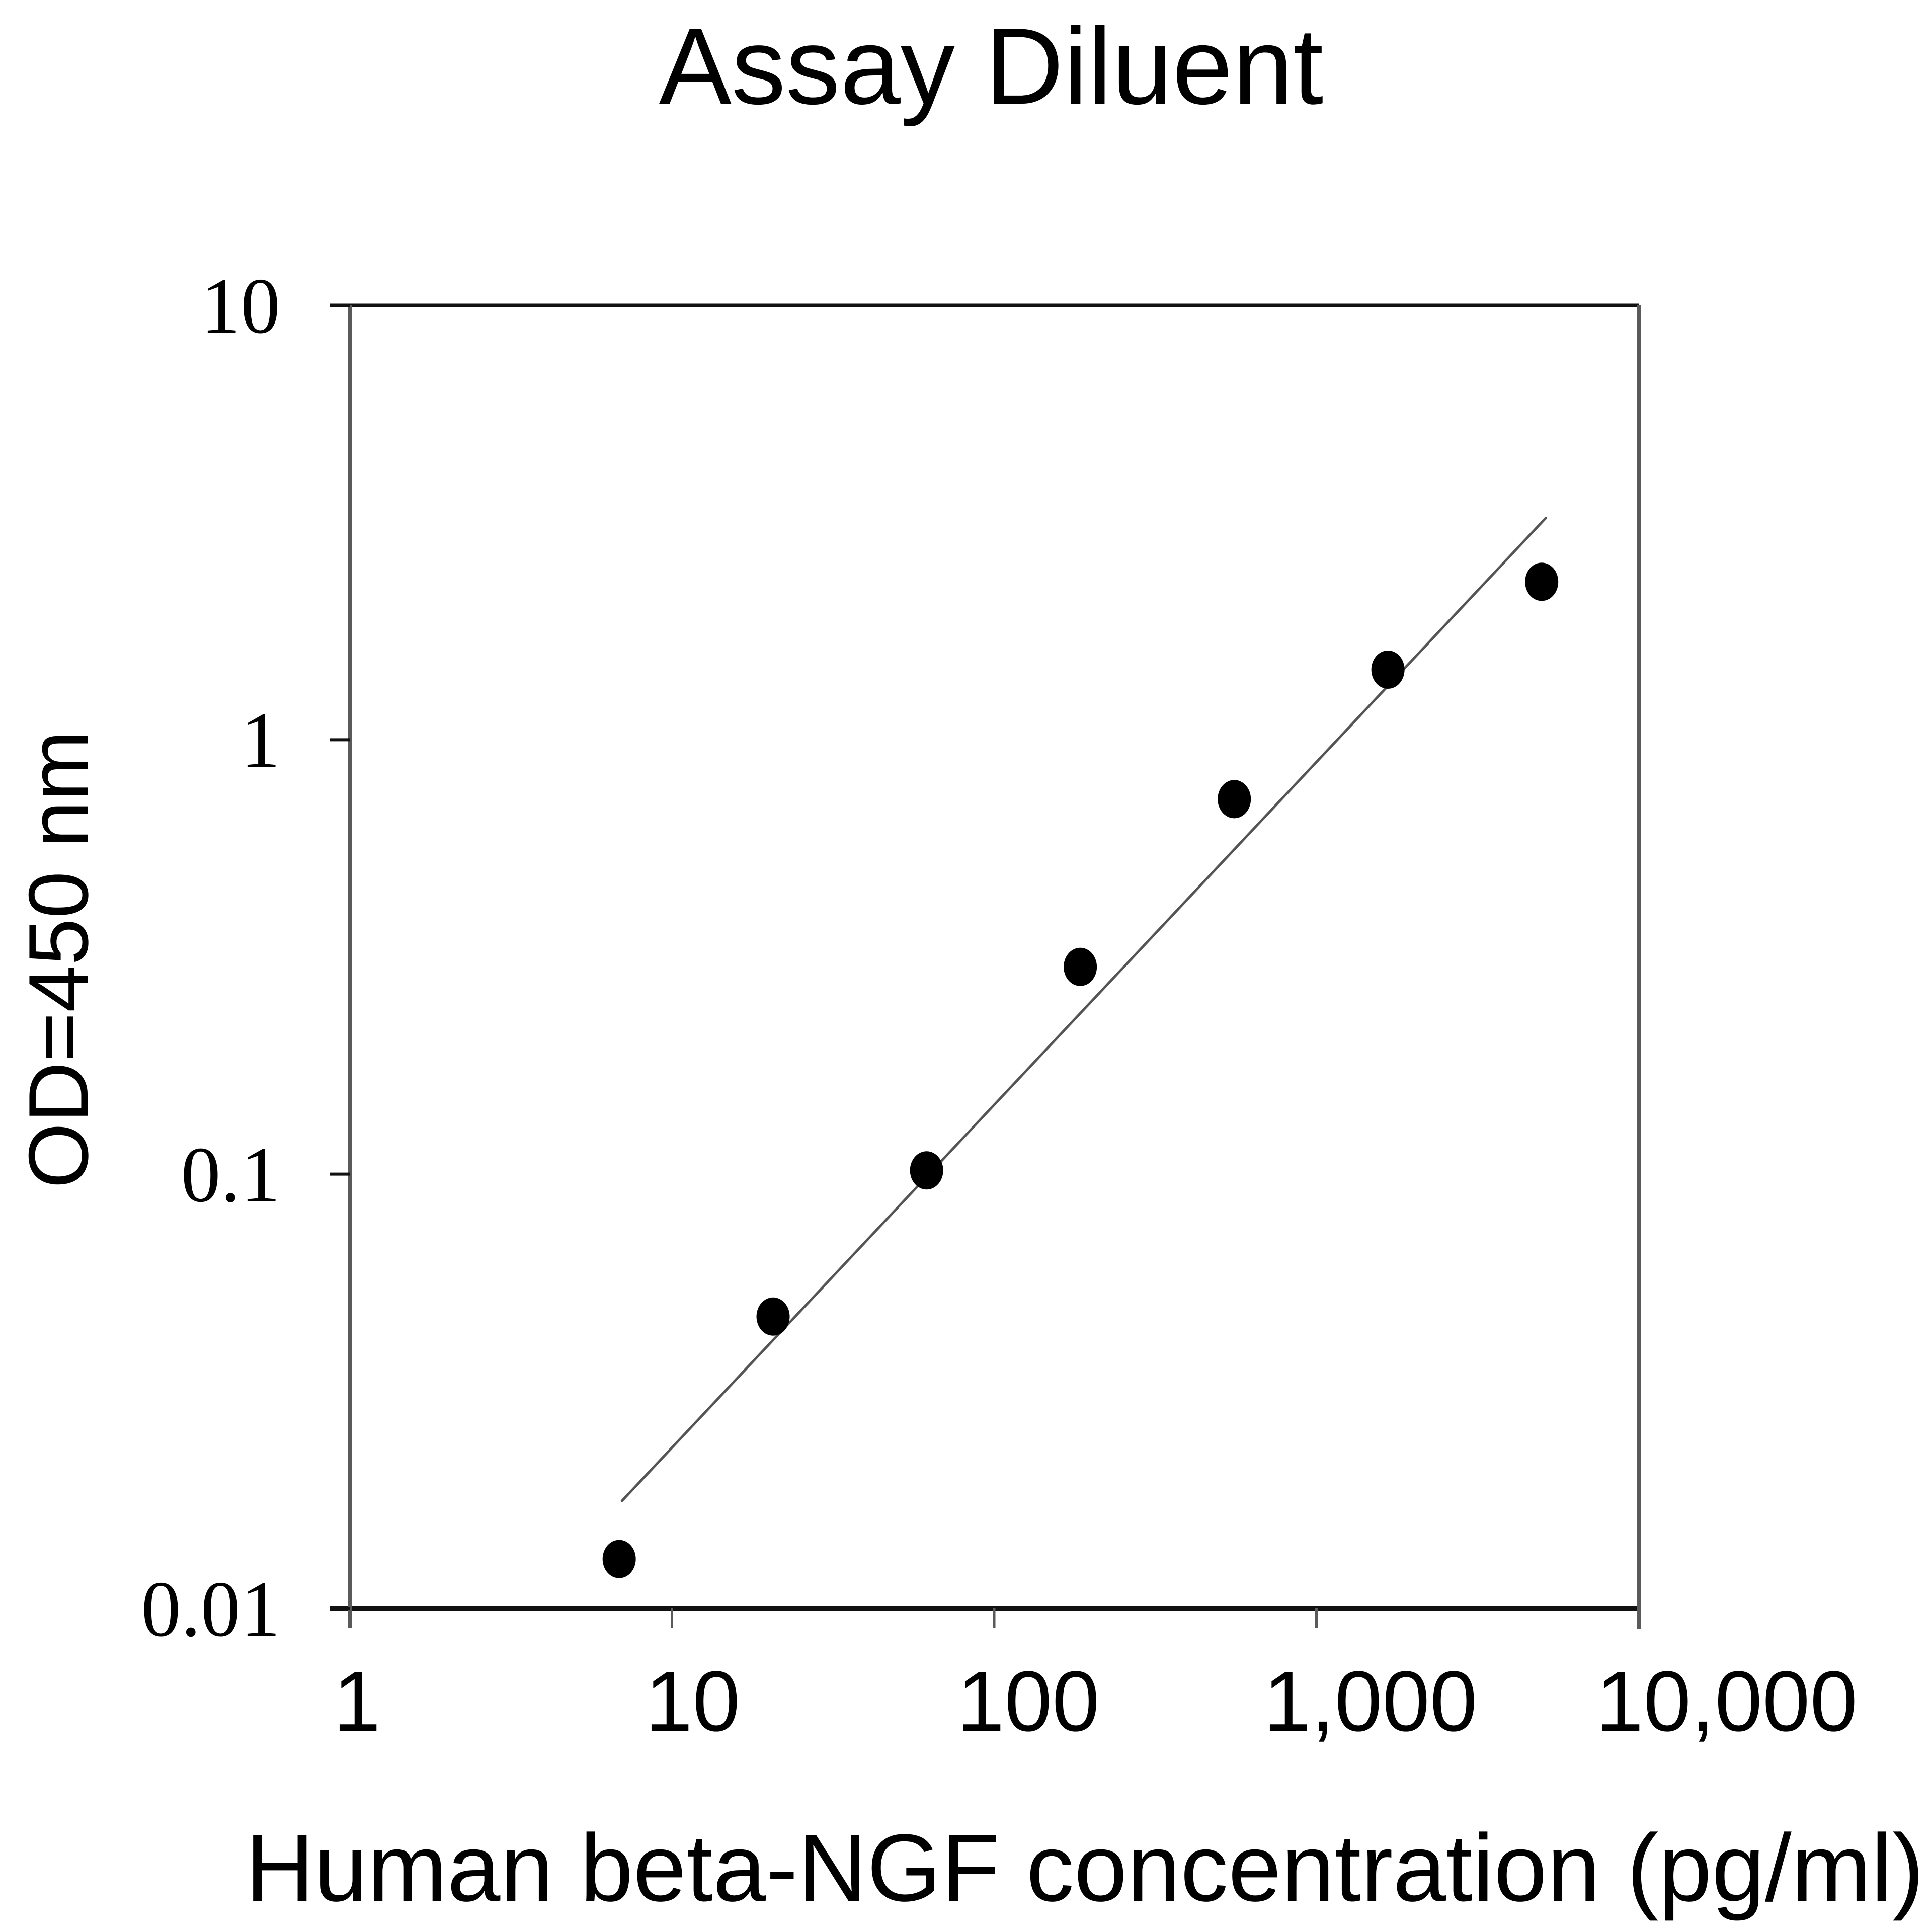 This screenshot has height=1932, width=1932. Describe the element at coordinates (211, 1609) in the screenshot. I see `y-tick-label: 0.01` at that location.